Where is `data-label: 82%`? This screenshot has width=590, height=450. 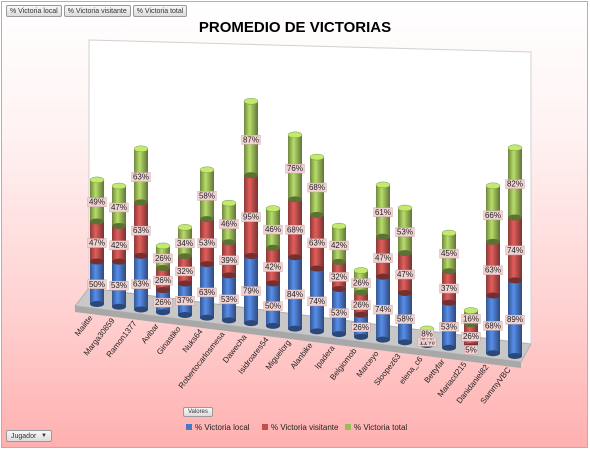 data-label: 82% is located at coordinates (515, 184).